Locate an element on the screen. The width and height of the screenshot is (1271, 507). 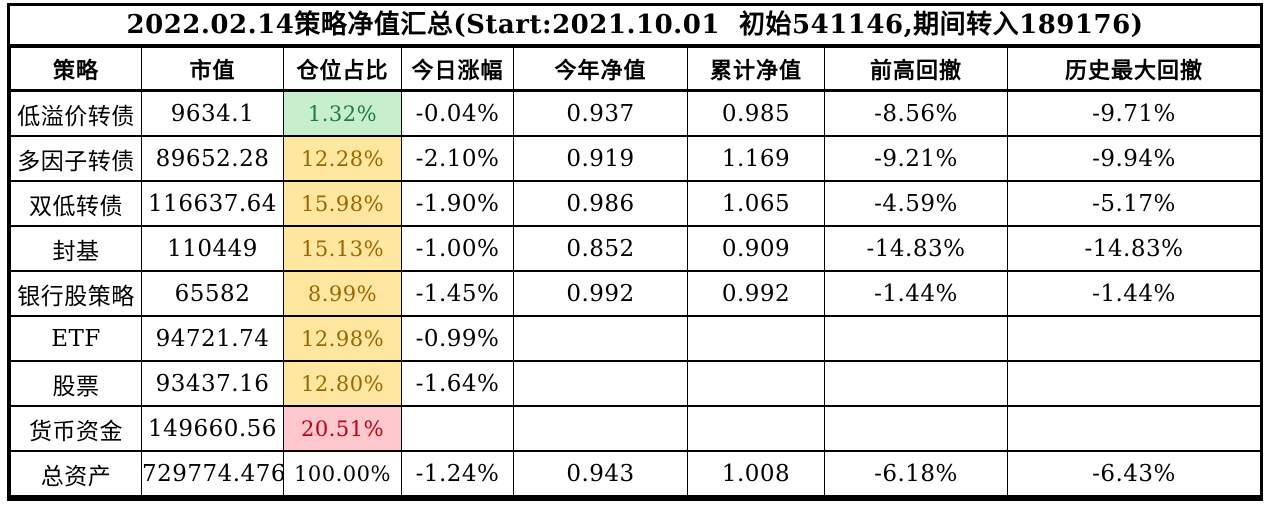
header-row: 策略 市值 仓位占比 今日涨幅 今年净值 累计净值 前高回撤 历史最大回撤 is located at coordinates (635, 69).